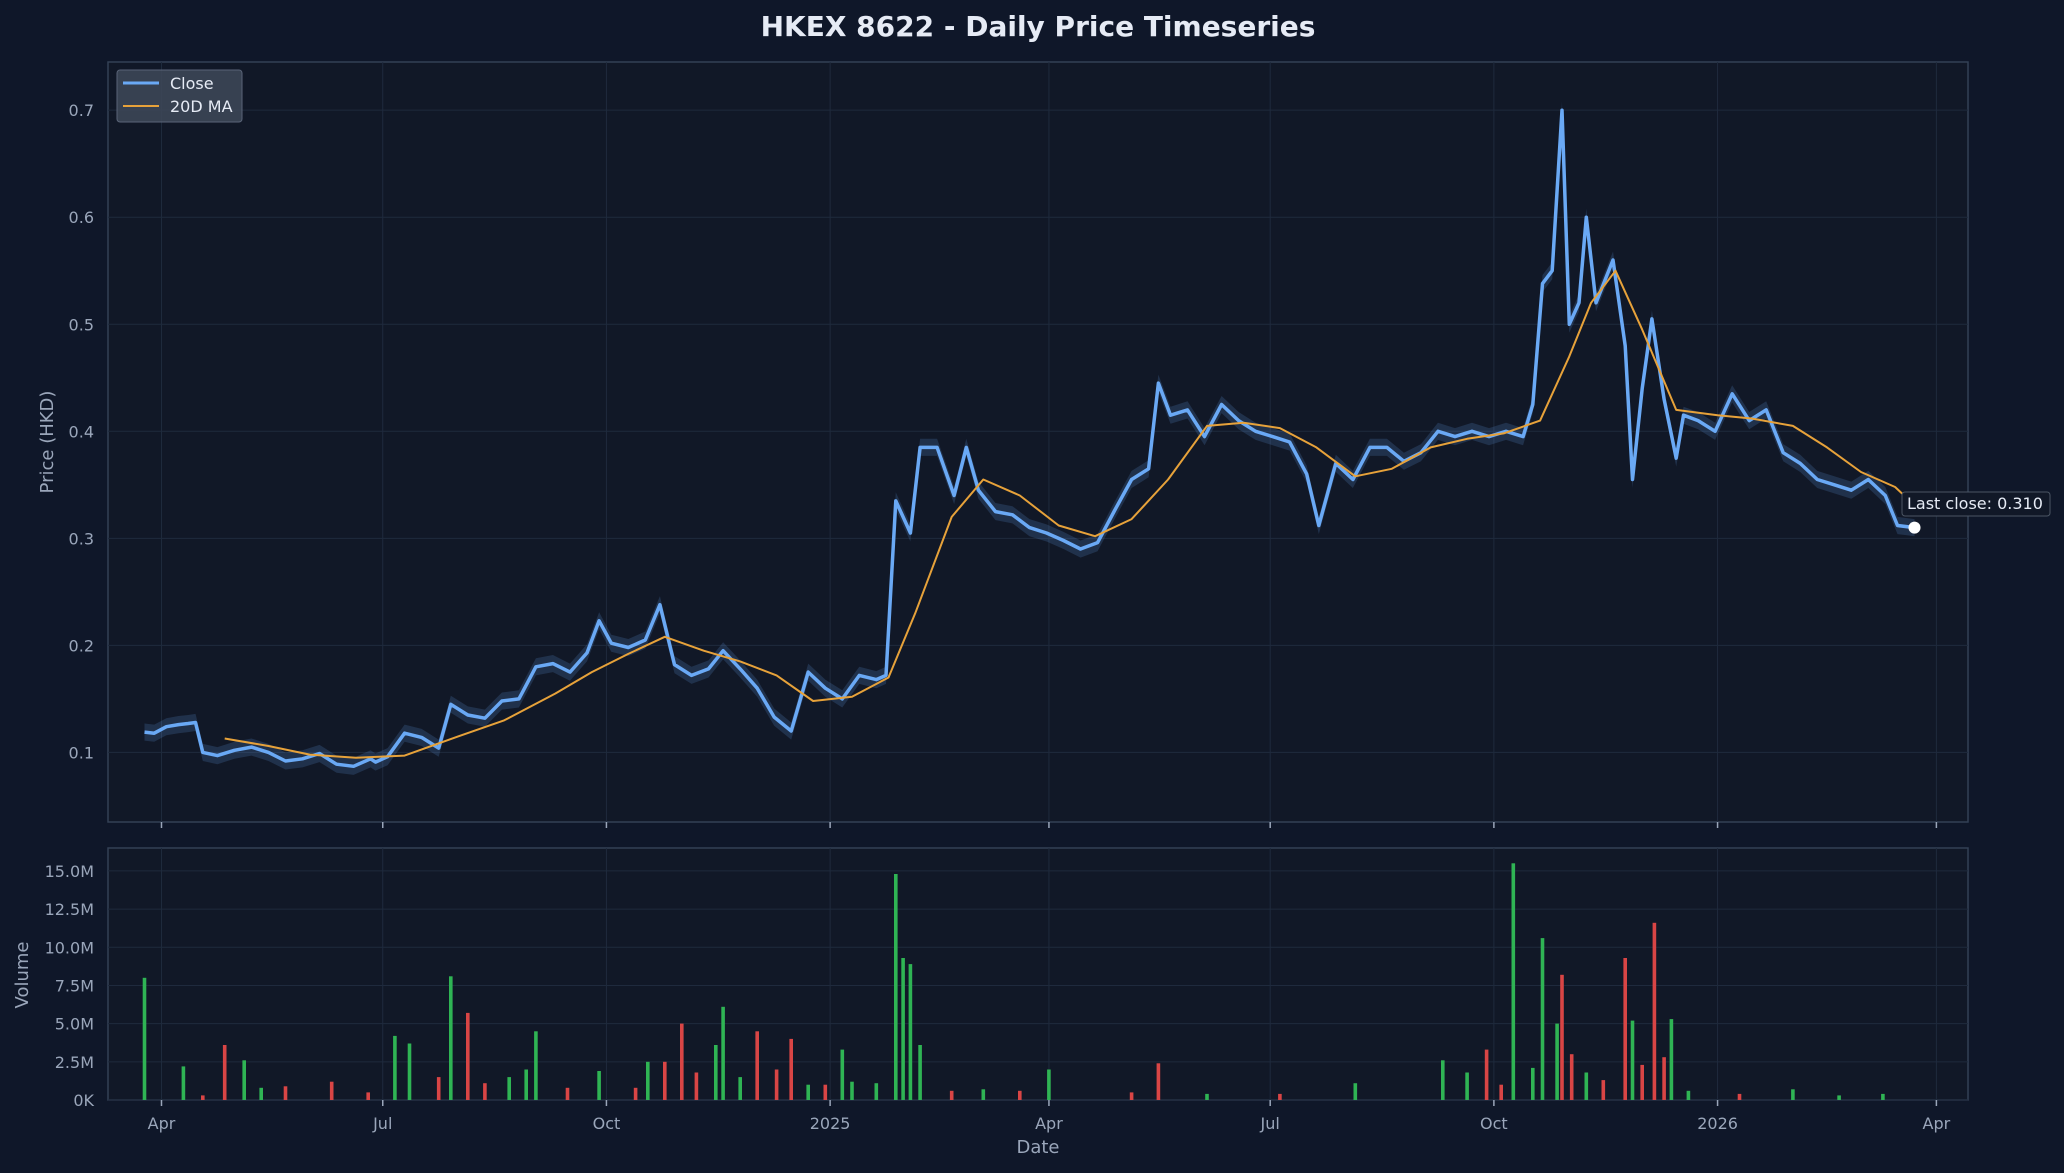 This screenshot has width=2064, height=1173. Describe the element at coordinates (83, 1100) in the screenshot. I see `volume-y-tick-label: 0K` at that location.